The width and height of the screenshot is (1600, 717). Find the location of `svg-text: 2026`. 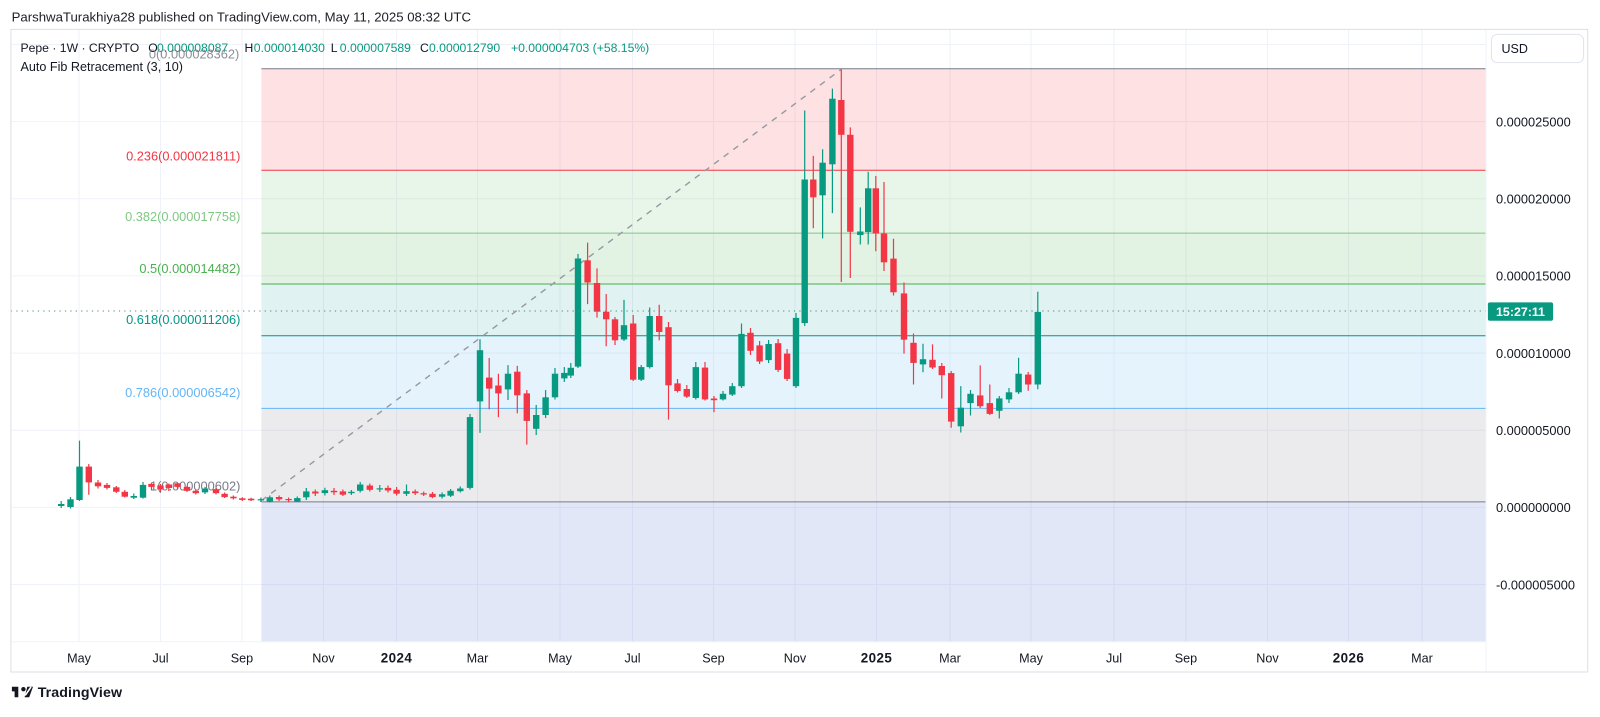

svg-text: 2026 is located at coordinates (1348, 657).